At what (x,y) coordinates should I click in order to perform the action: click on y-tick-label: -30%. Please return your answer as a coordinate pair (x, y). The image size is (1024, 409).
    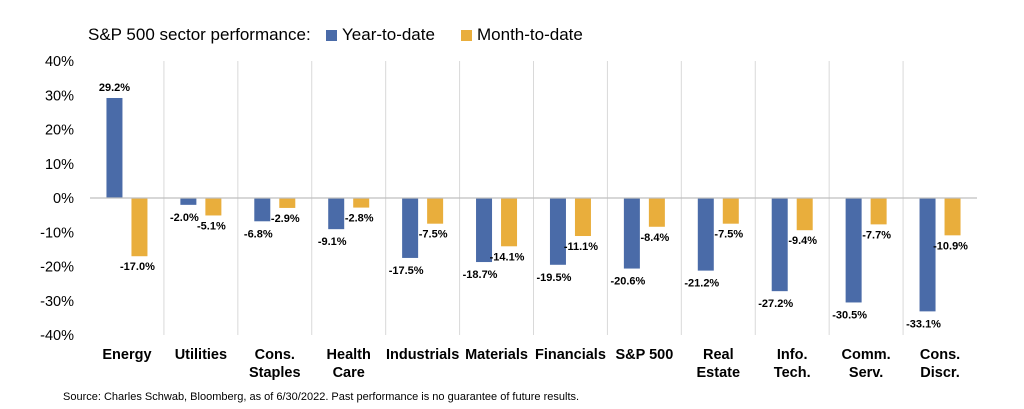
    Looking at the image, I should click on (57, 302).